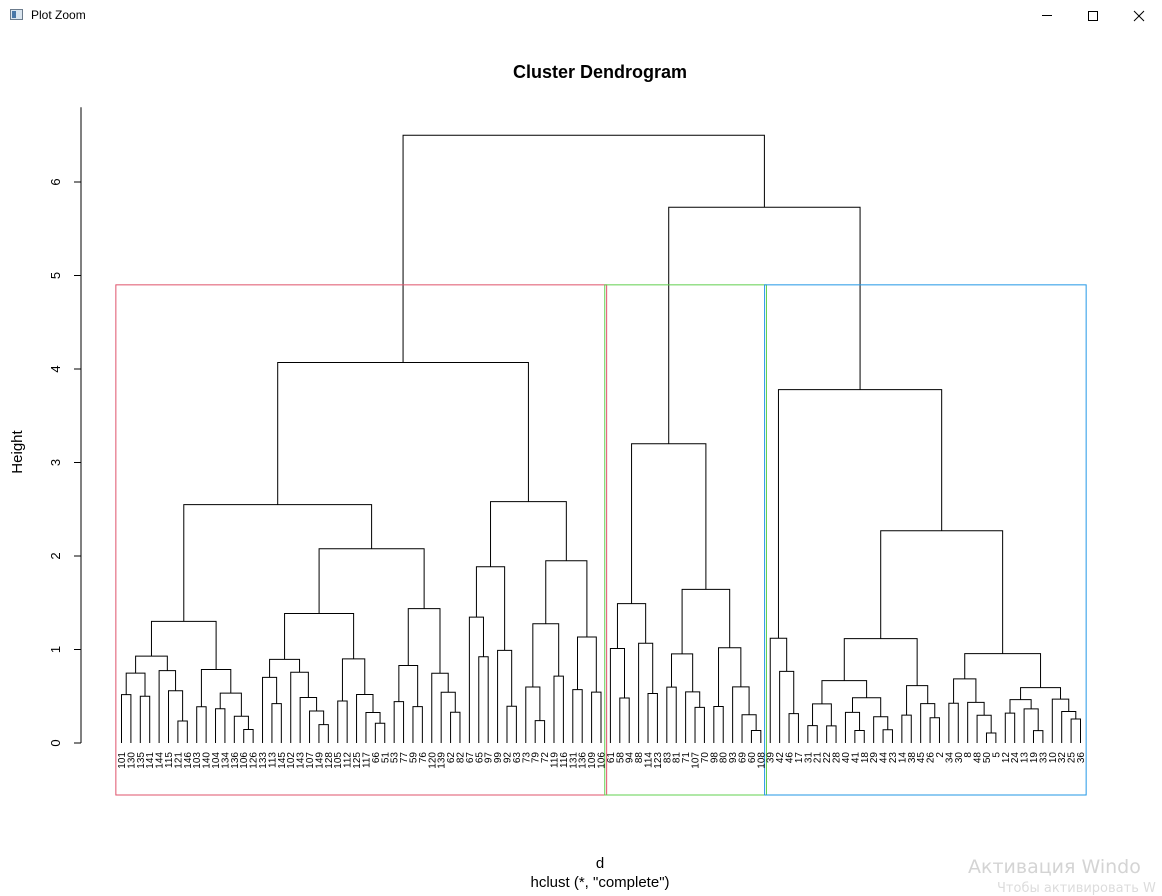 The image size is (1162, 896). I want to click on leaf-label: 114, so click(649, 760).